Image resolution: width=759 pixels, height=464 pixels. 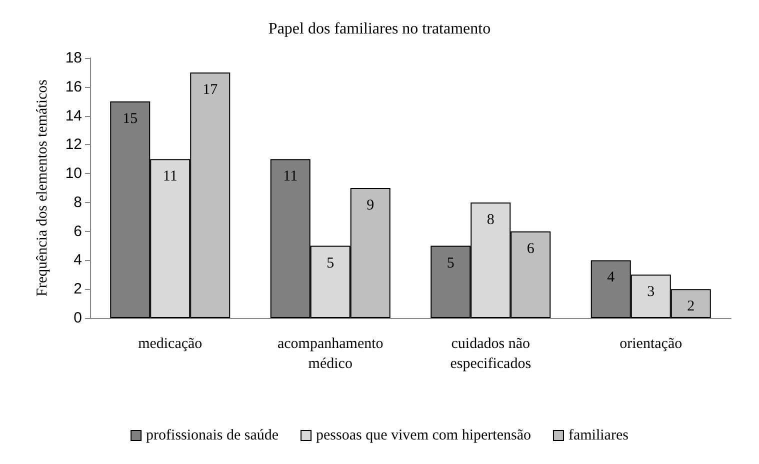 I want to click on y-tick-label: 0, so click(x=78, y=318).